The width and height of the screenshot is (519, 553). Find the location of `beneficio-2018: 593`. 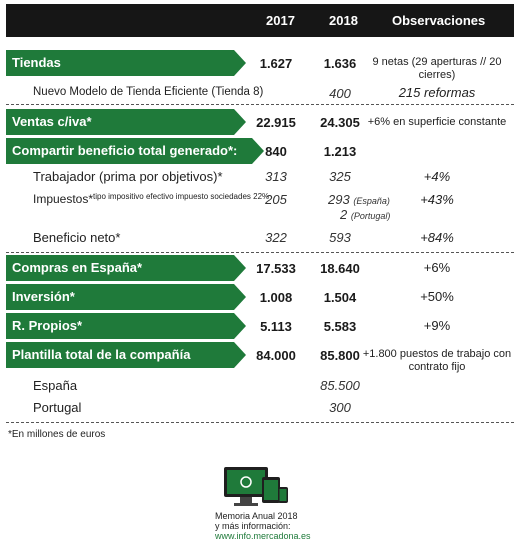

beneficio-2018: 593 is located at coordinates (340, 237).